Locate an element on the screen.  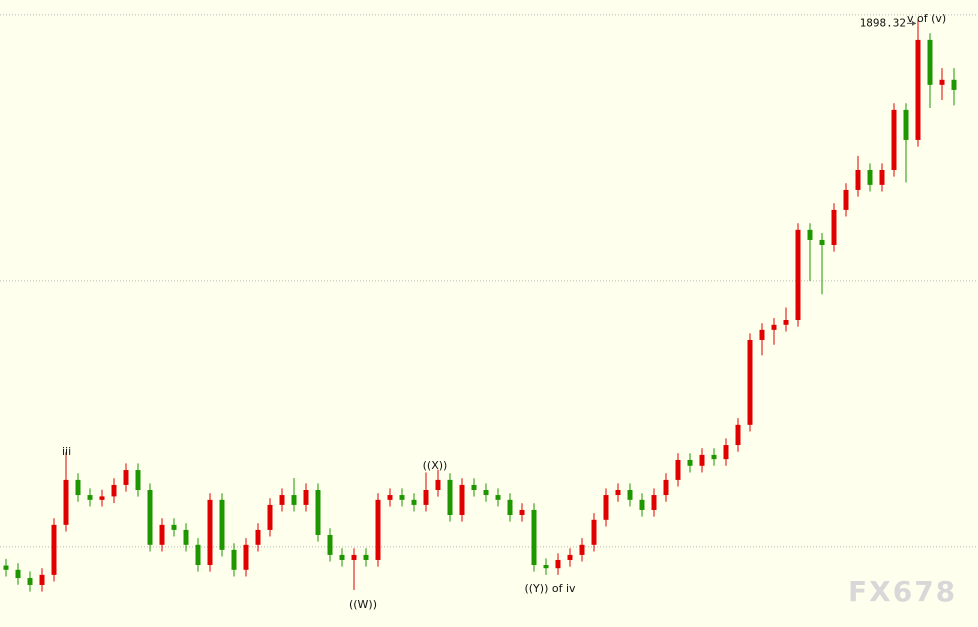
wave-label: v of (v) is located at coordinates (926, 18).